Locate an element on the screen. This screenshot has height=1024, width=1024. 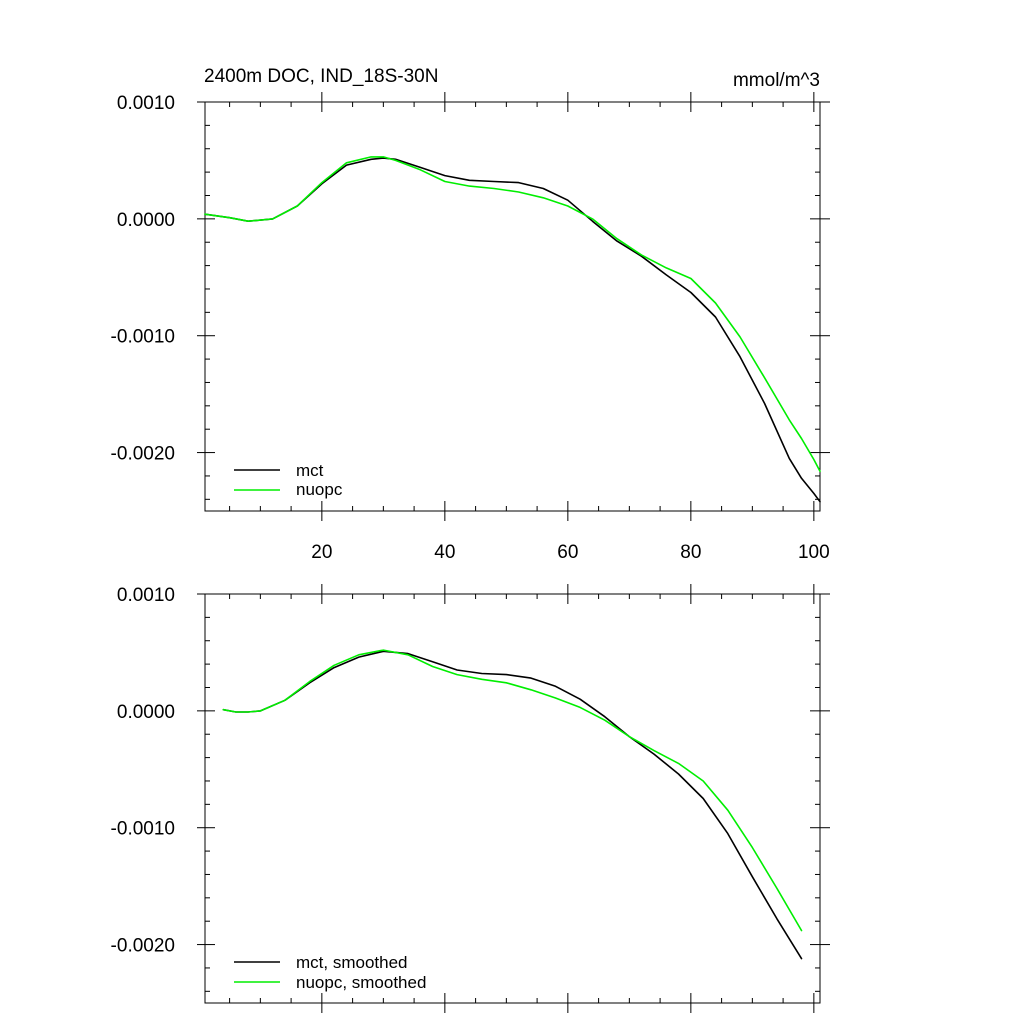
legend-label-mct: mct is located at coordinates (310, 470).